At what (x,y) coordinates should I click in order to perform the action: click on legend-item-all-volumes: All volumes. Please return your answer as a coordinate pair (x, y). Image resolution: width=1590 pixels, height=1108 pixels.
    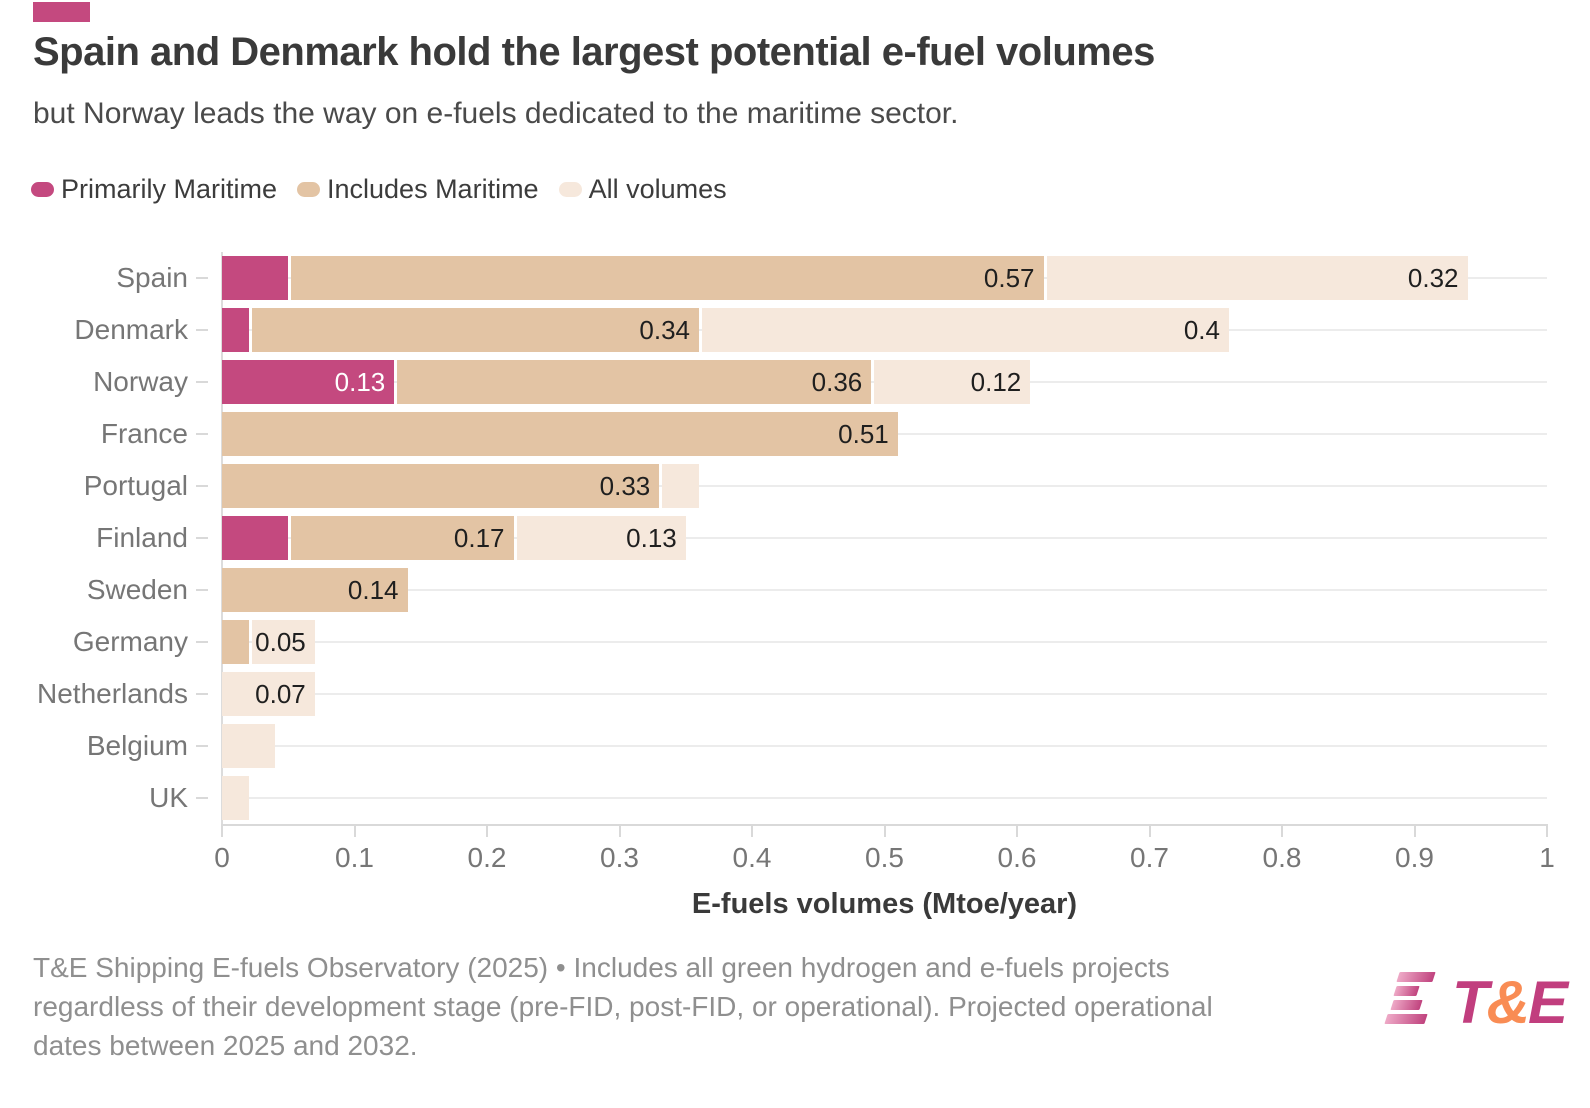
    Looking at the image, I should click on (642, 189).